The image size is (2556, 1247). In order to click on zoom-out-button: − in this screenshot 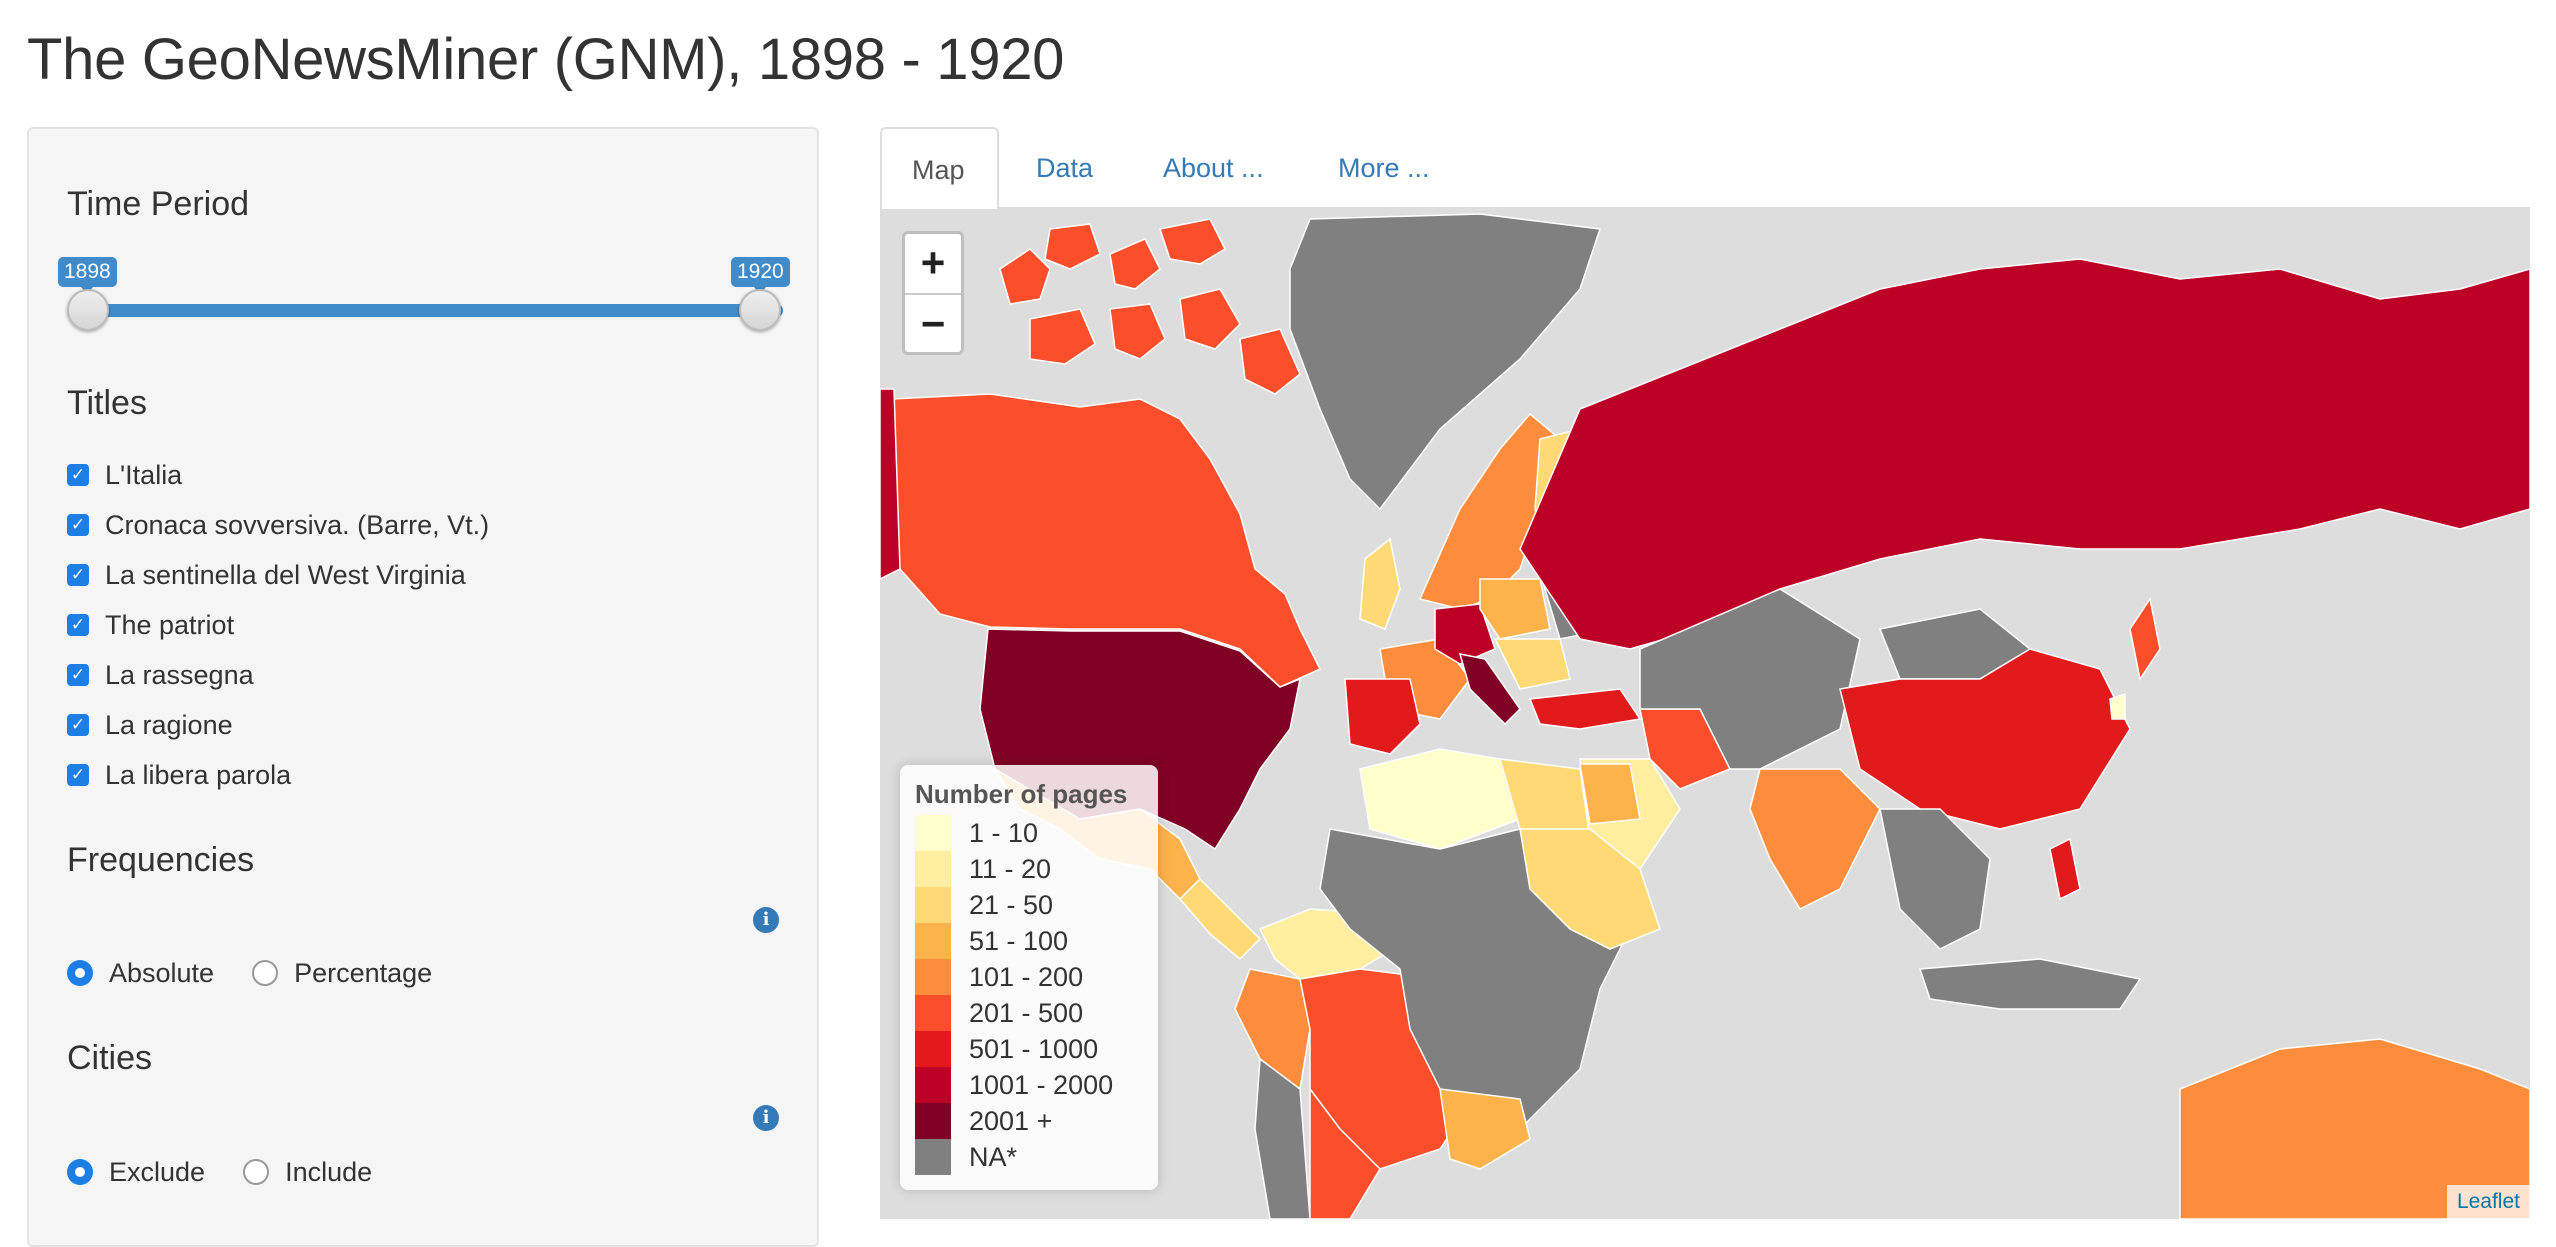, I will do `click(933, 323)`.